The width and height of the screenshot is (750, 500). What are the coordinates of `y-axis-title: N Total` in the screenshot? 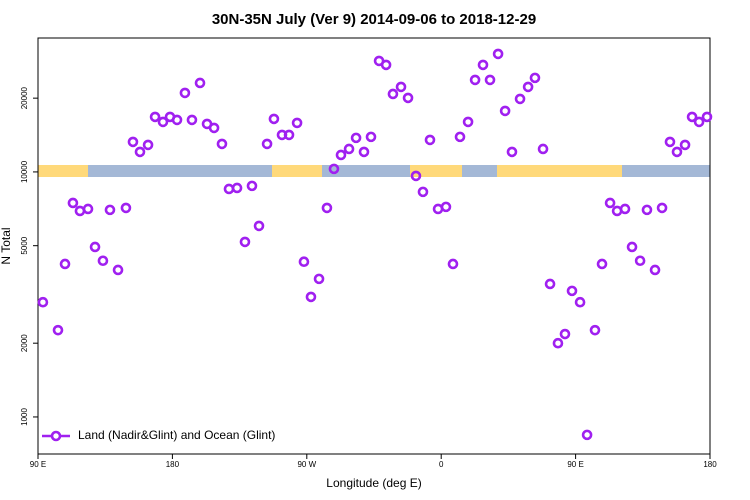 It's located at (6, 245).